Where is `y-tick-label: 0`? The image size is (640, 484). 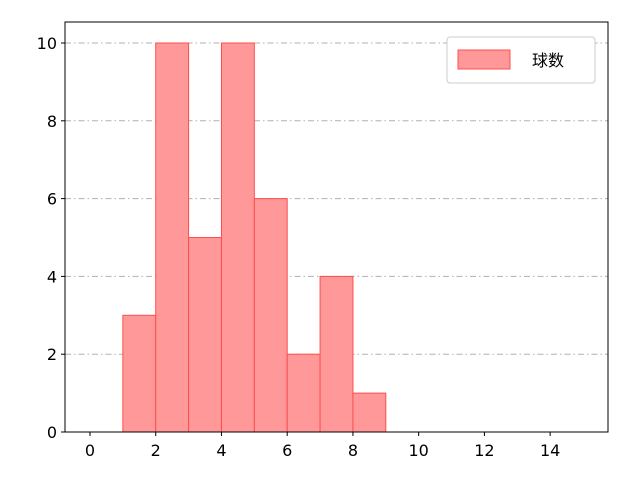
y-tick-label: 0 is located at coordinates (52, 432).